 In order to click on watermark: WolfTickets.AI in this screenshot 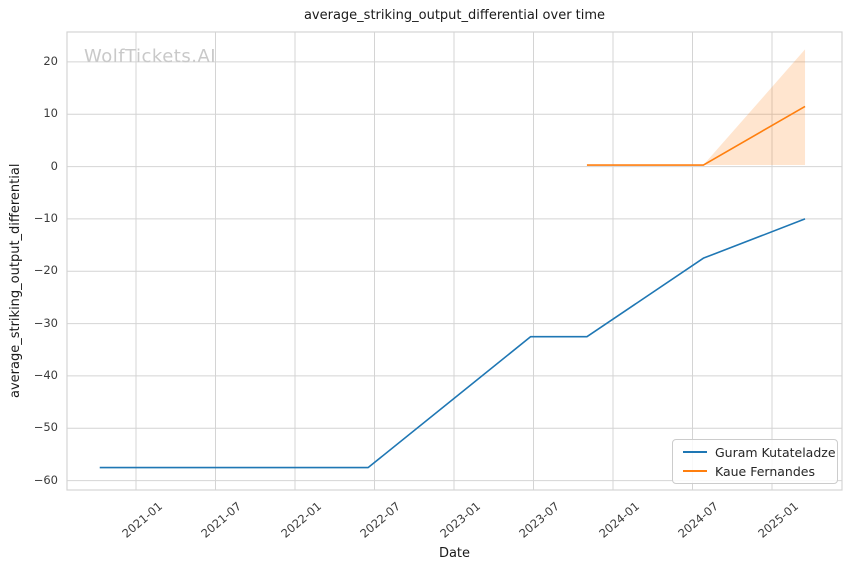, I will do `click(150, 56)`.